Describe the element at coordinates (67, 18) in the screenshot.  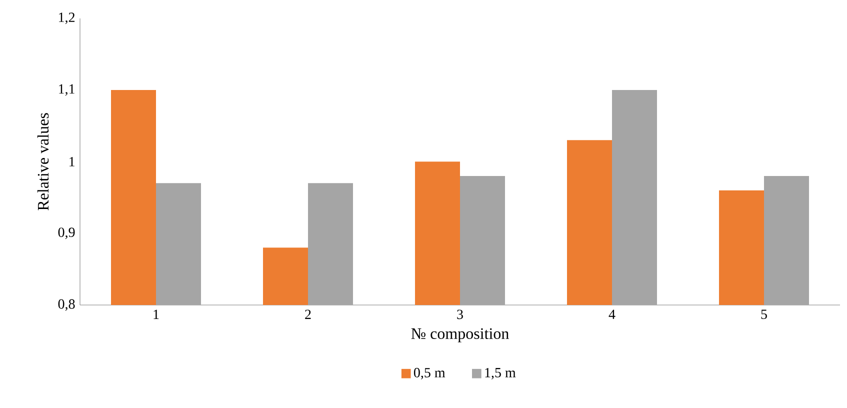
I see `y-tick-label: 1,2` at that location.